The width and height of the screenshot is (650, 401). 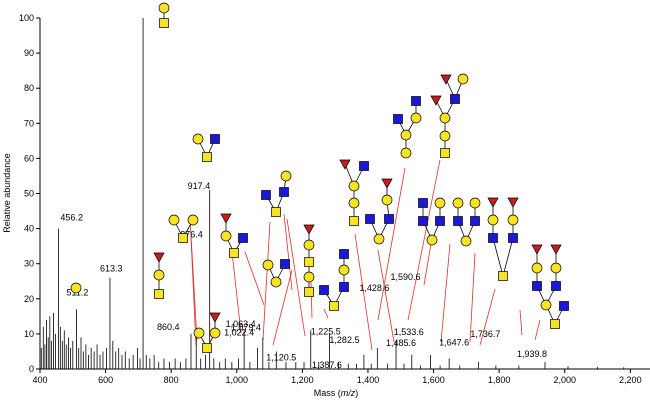 I want to click on x-tick-label: 1,800, so click(x=499, y=380).